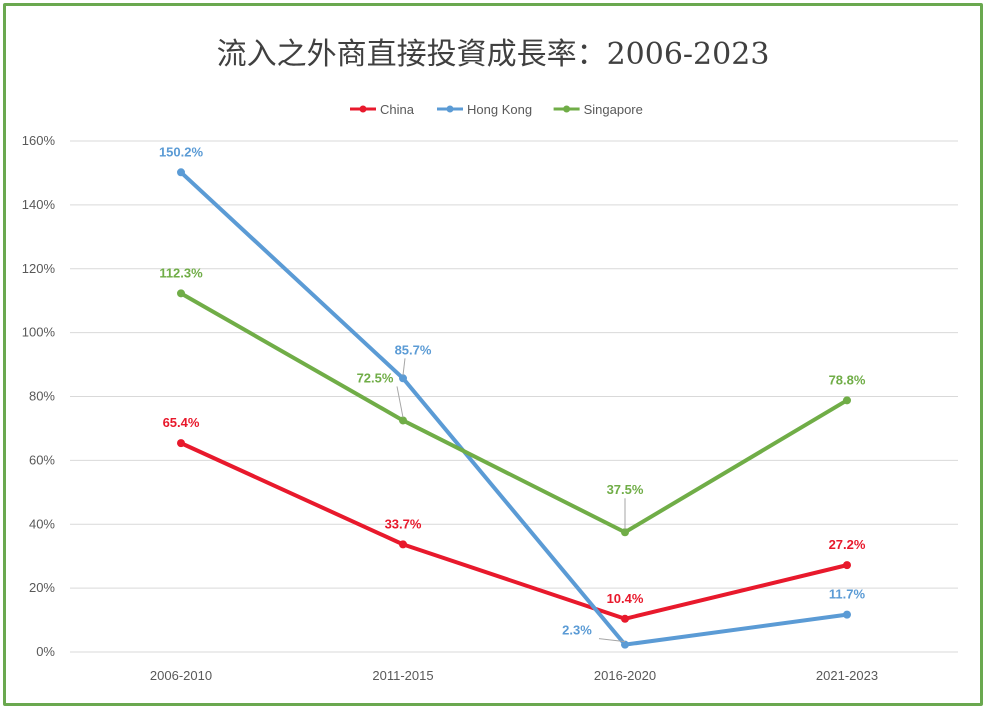  I want to click on data-label: 2.3%, so click(577, 630).